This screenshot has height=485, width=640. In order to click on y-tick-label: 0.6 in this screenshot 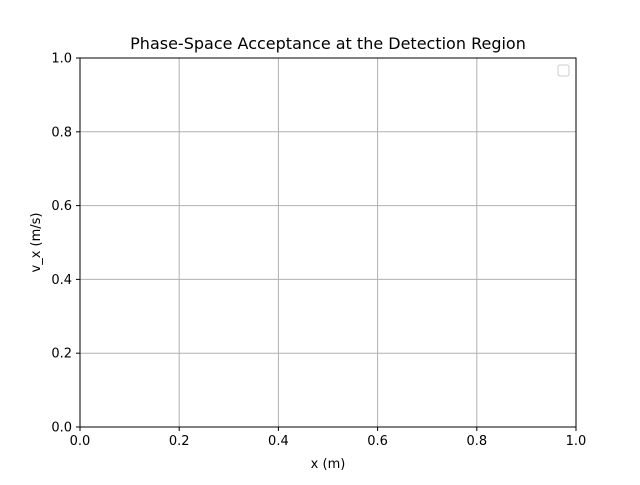, I will do `click(61, 206)`.